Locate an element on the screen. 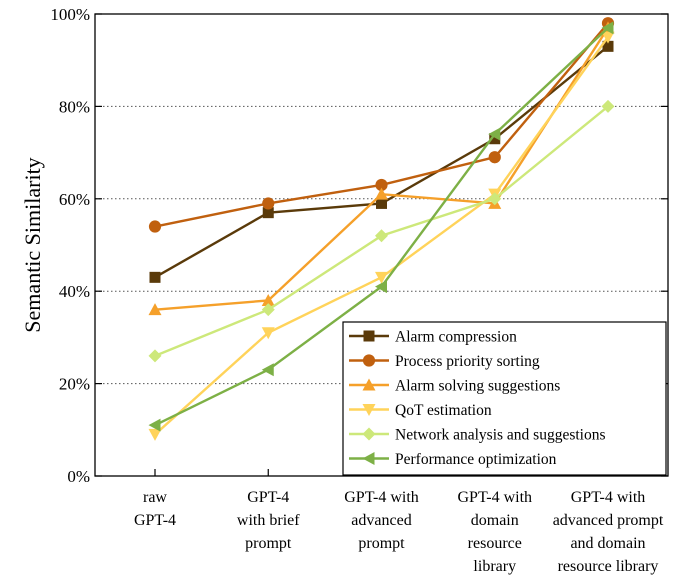 Image resolution: width=685 pixels, height=582 pixels. legend-label: Process priority sorting is located at coordinates (467, 361).